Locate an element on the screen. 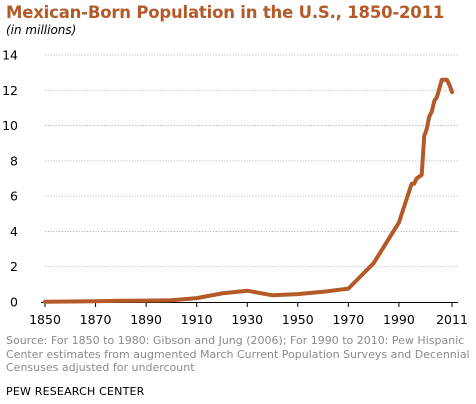 This screenshot has width=476, height=404. x-tick-label: 1930 is located at coordinates (247, 319).